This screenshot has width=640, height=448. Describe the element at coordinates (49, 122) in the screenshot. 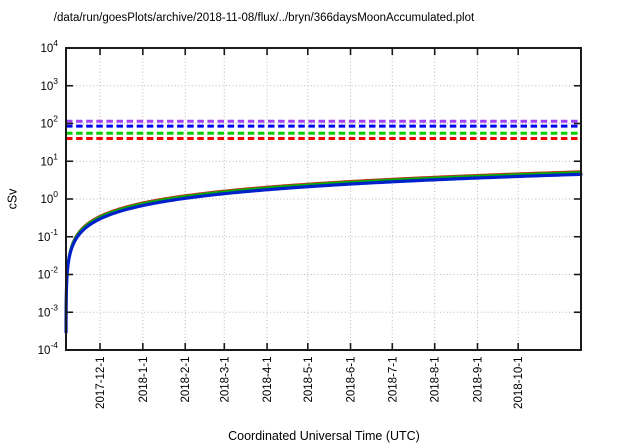

I see `y-tick-label: 10²` at that location.